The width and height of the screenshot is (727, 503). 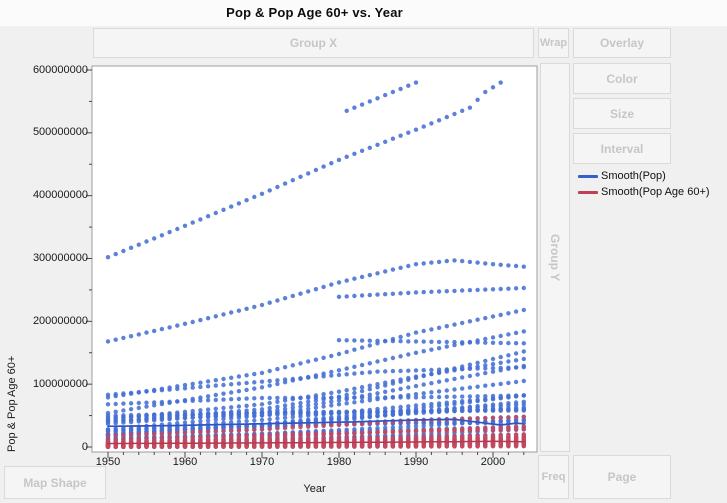 I want to click on drop-zone-page-label: Page, so click(x=622, y=477).